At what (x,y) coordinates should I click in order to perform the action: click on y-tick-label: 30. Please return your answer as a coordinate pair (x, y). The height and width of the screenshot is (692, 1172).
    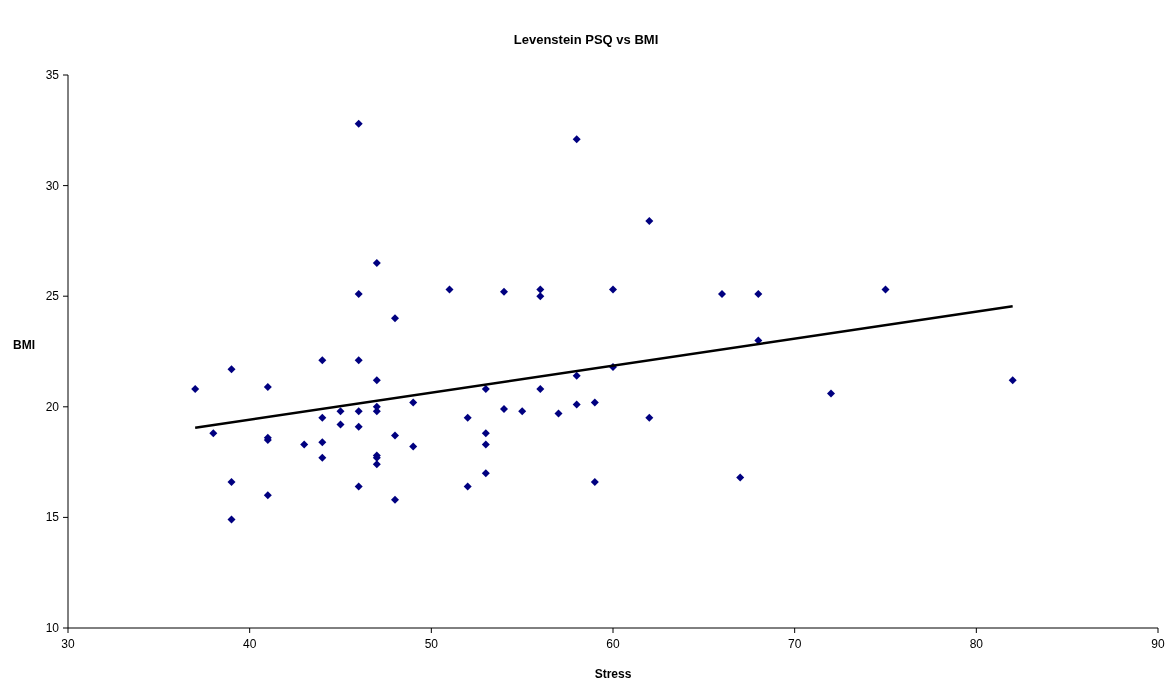
    Looking at the image, I should click on (52, 185).